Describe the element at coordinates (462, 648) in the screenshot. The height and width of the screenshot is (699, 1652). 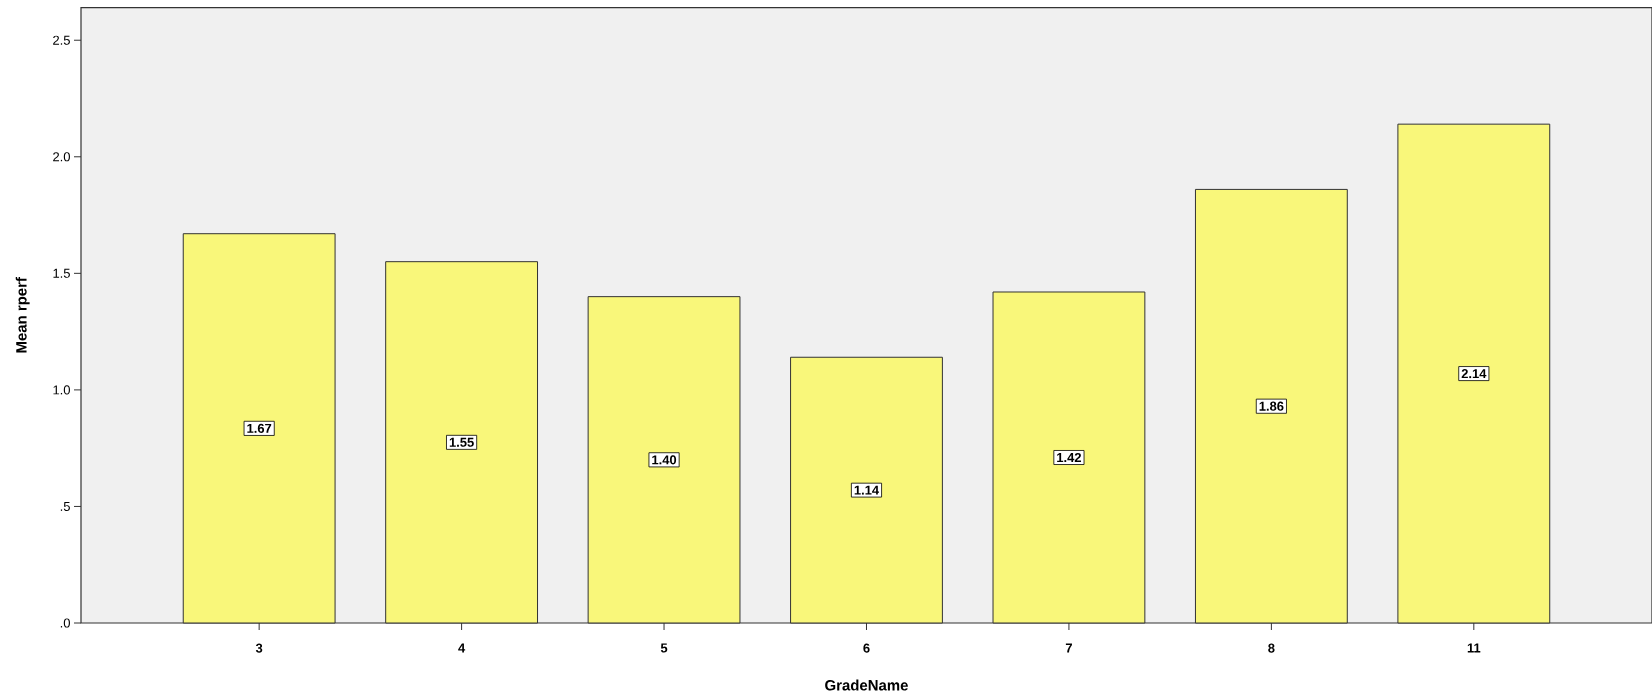
I see `x-tick-label: 4` at that location.